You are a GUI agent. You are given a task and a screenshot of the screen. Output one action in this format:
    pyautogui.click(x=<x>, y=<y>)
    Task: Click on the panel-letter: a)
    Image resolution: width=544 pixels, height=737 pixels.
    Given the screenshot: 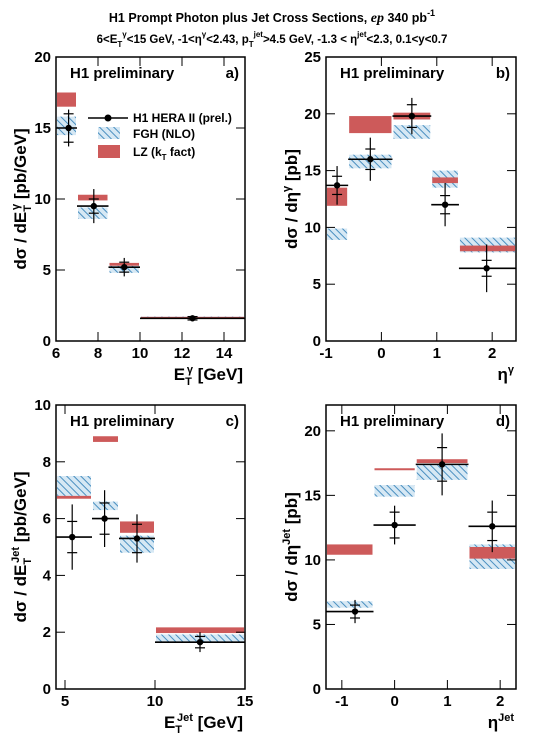 What is the action you would take?
    pyautogui.click(x=232, y=73)
    